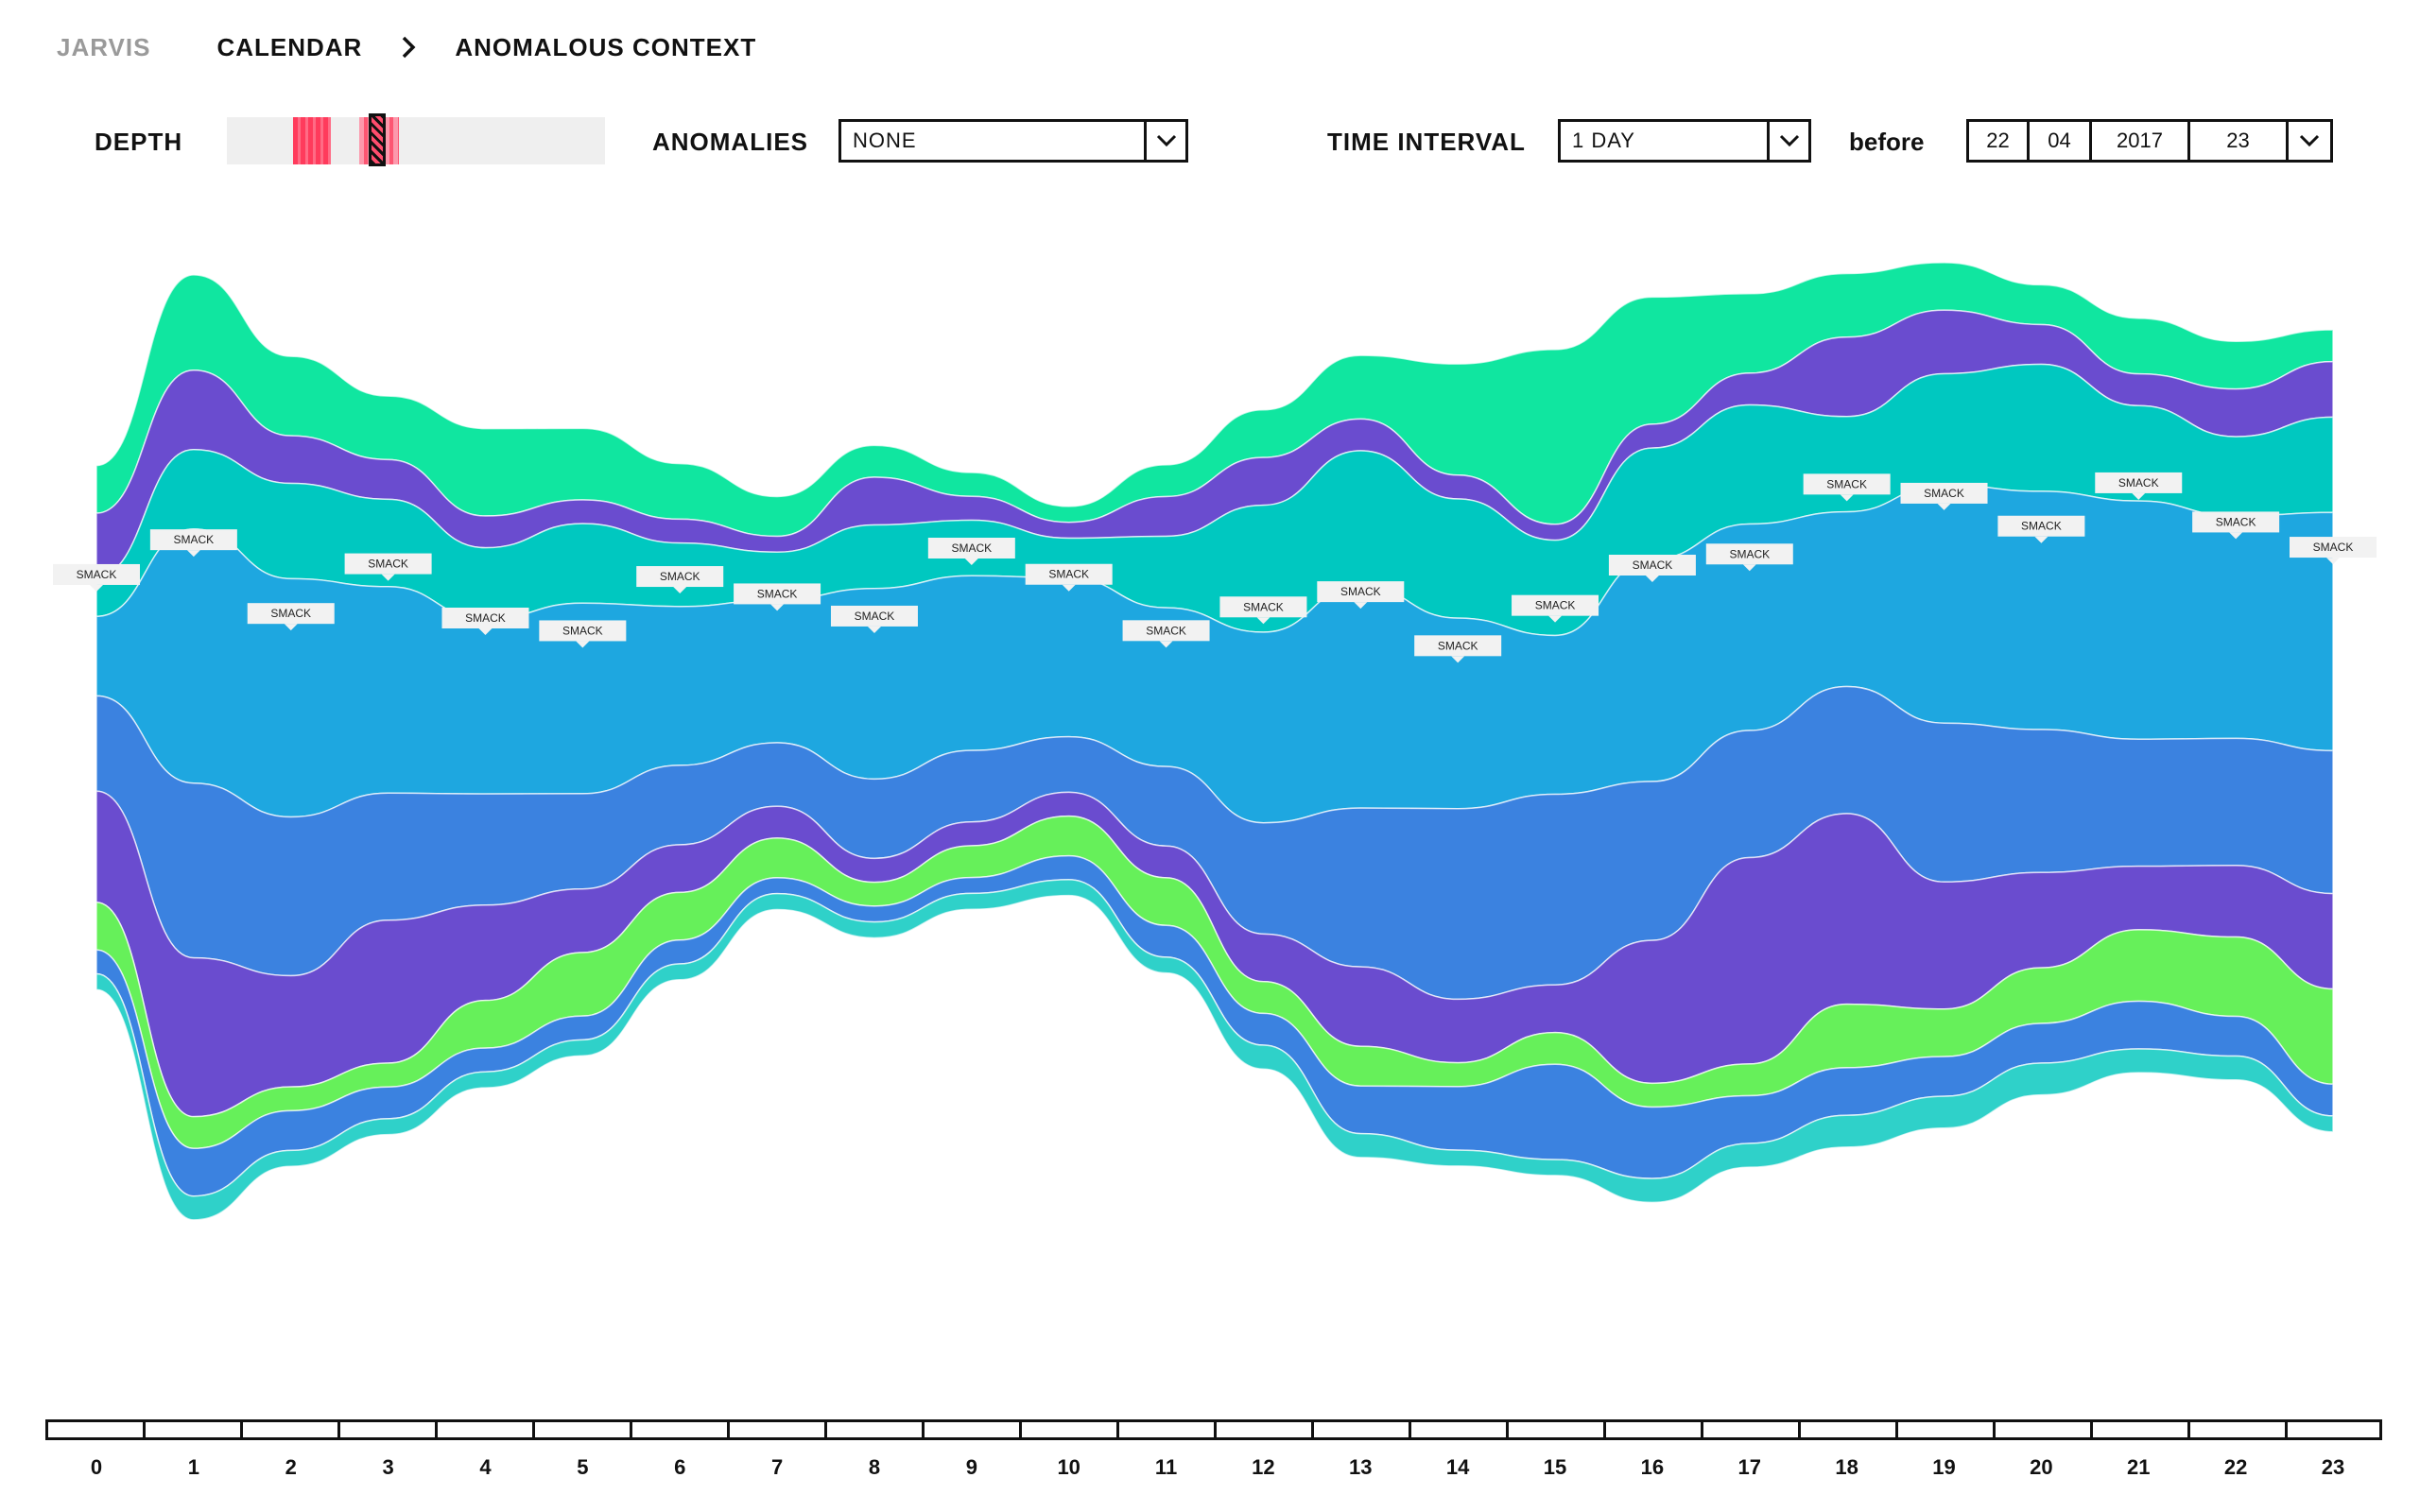  What do you see at coordinates (416, 139) in the screenshot?
I see `depth-slider` at bounding box center [416, 139].